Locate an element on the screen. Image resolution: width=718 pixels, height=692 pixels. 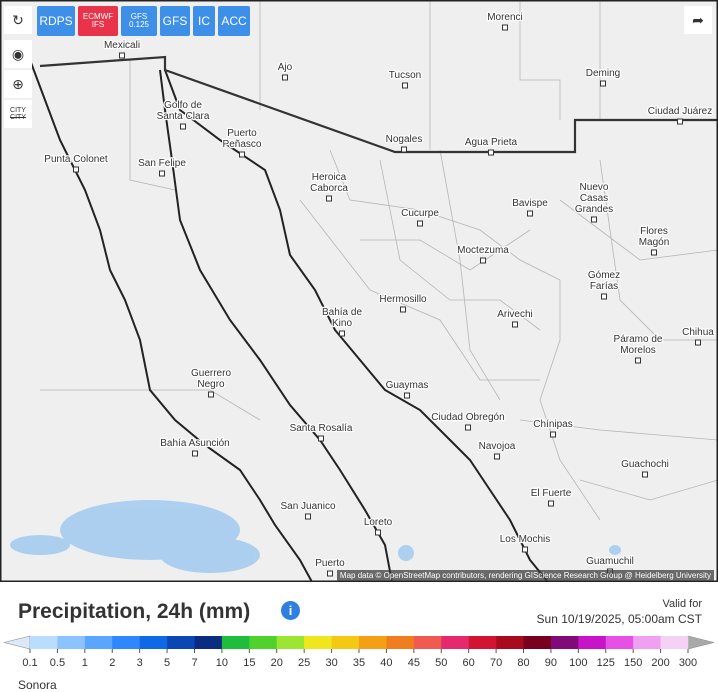
city-label: Guachochi is located at coordinates (645, 464).